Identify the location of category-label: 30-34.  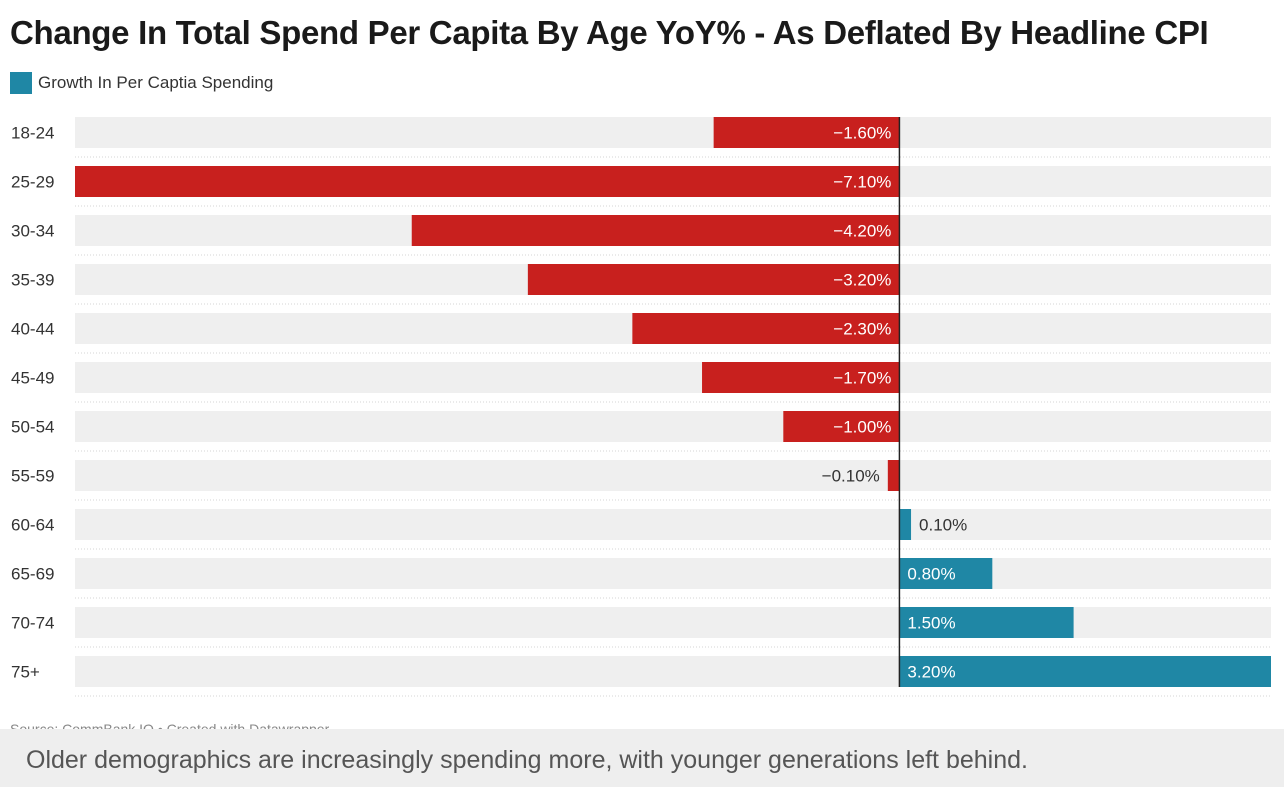
(32, 231).